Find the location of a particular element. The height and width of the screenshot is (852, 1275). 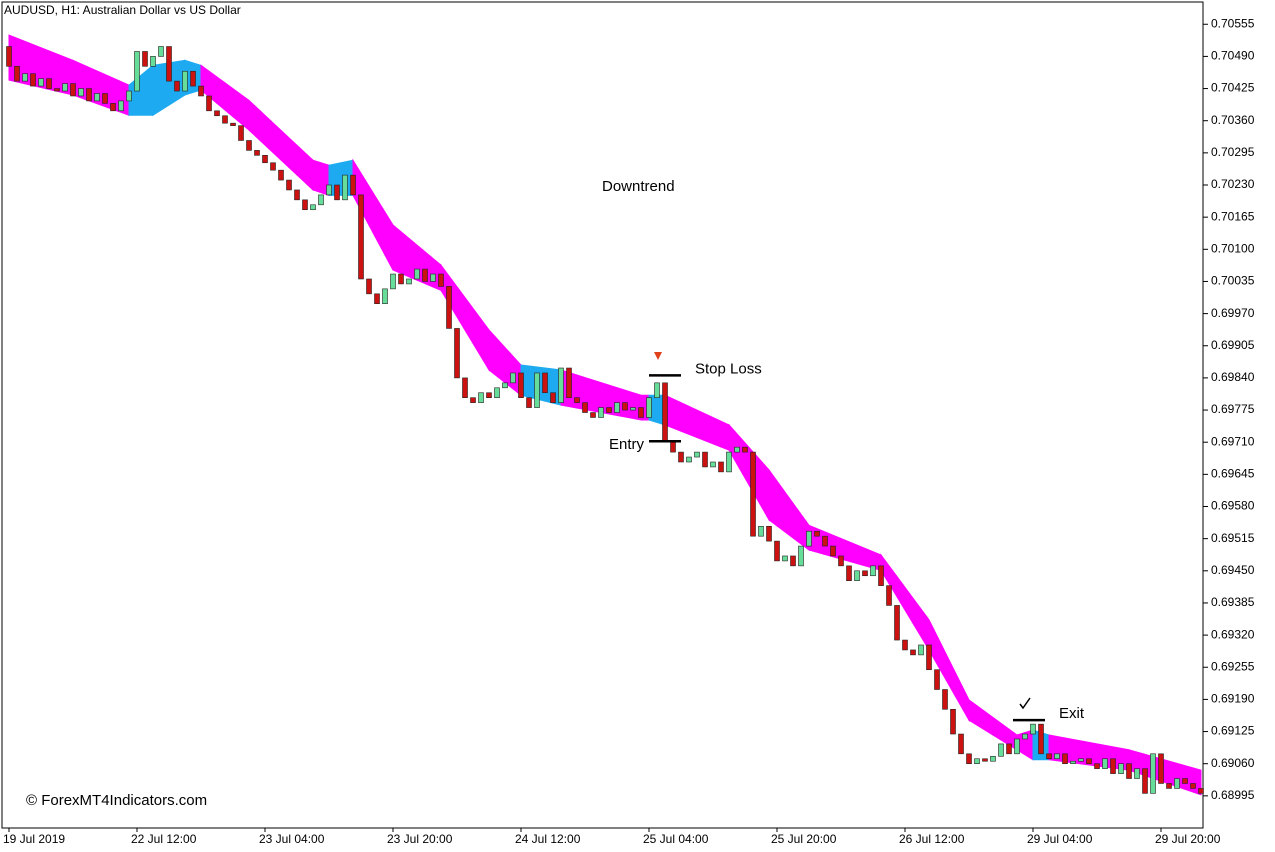

level-label: Stop Loss is located at coordinates (728, 368).